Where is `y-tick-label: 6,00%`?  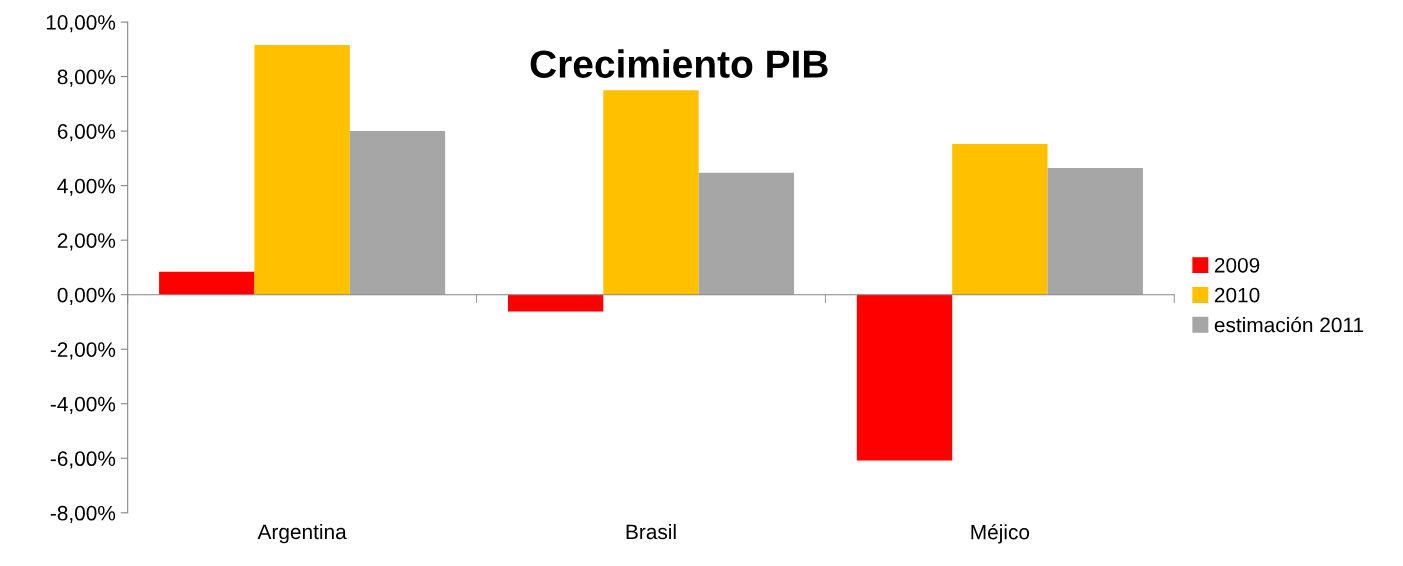 y-tick-label: 6,00% is located at coordinates (86, 133).